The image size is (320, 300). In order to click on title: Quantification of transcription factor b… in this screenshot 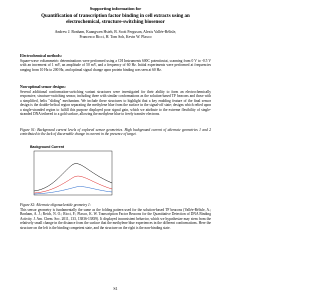, I will do `click(115, 19)`.